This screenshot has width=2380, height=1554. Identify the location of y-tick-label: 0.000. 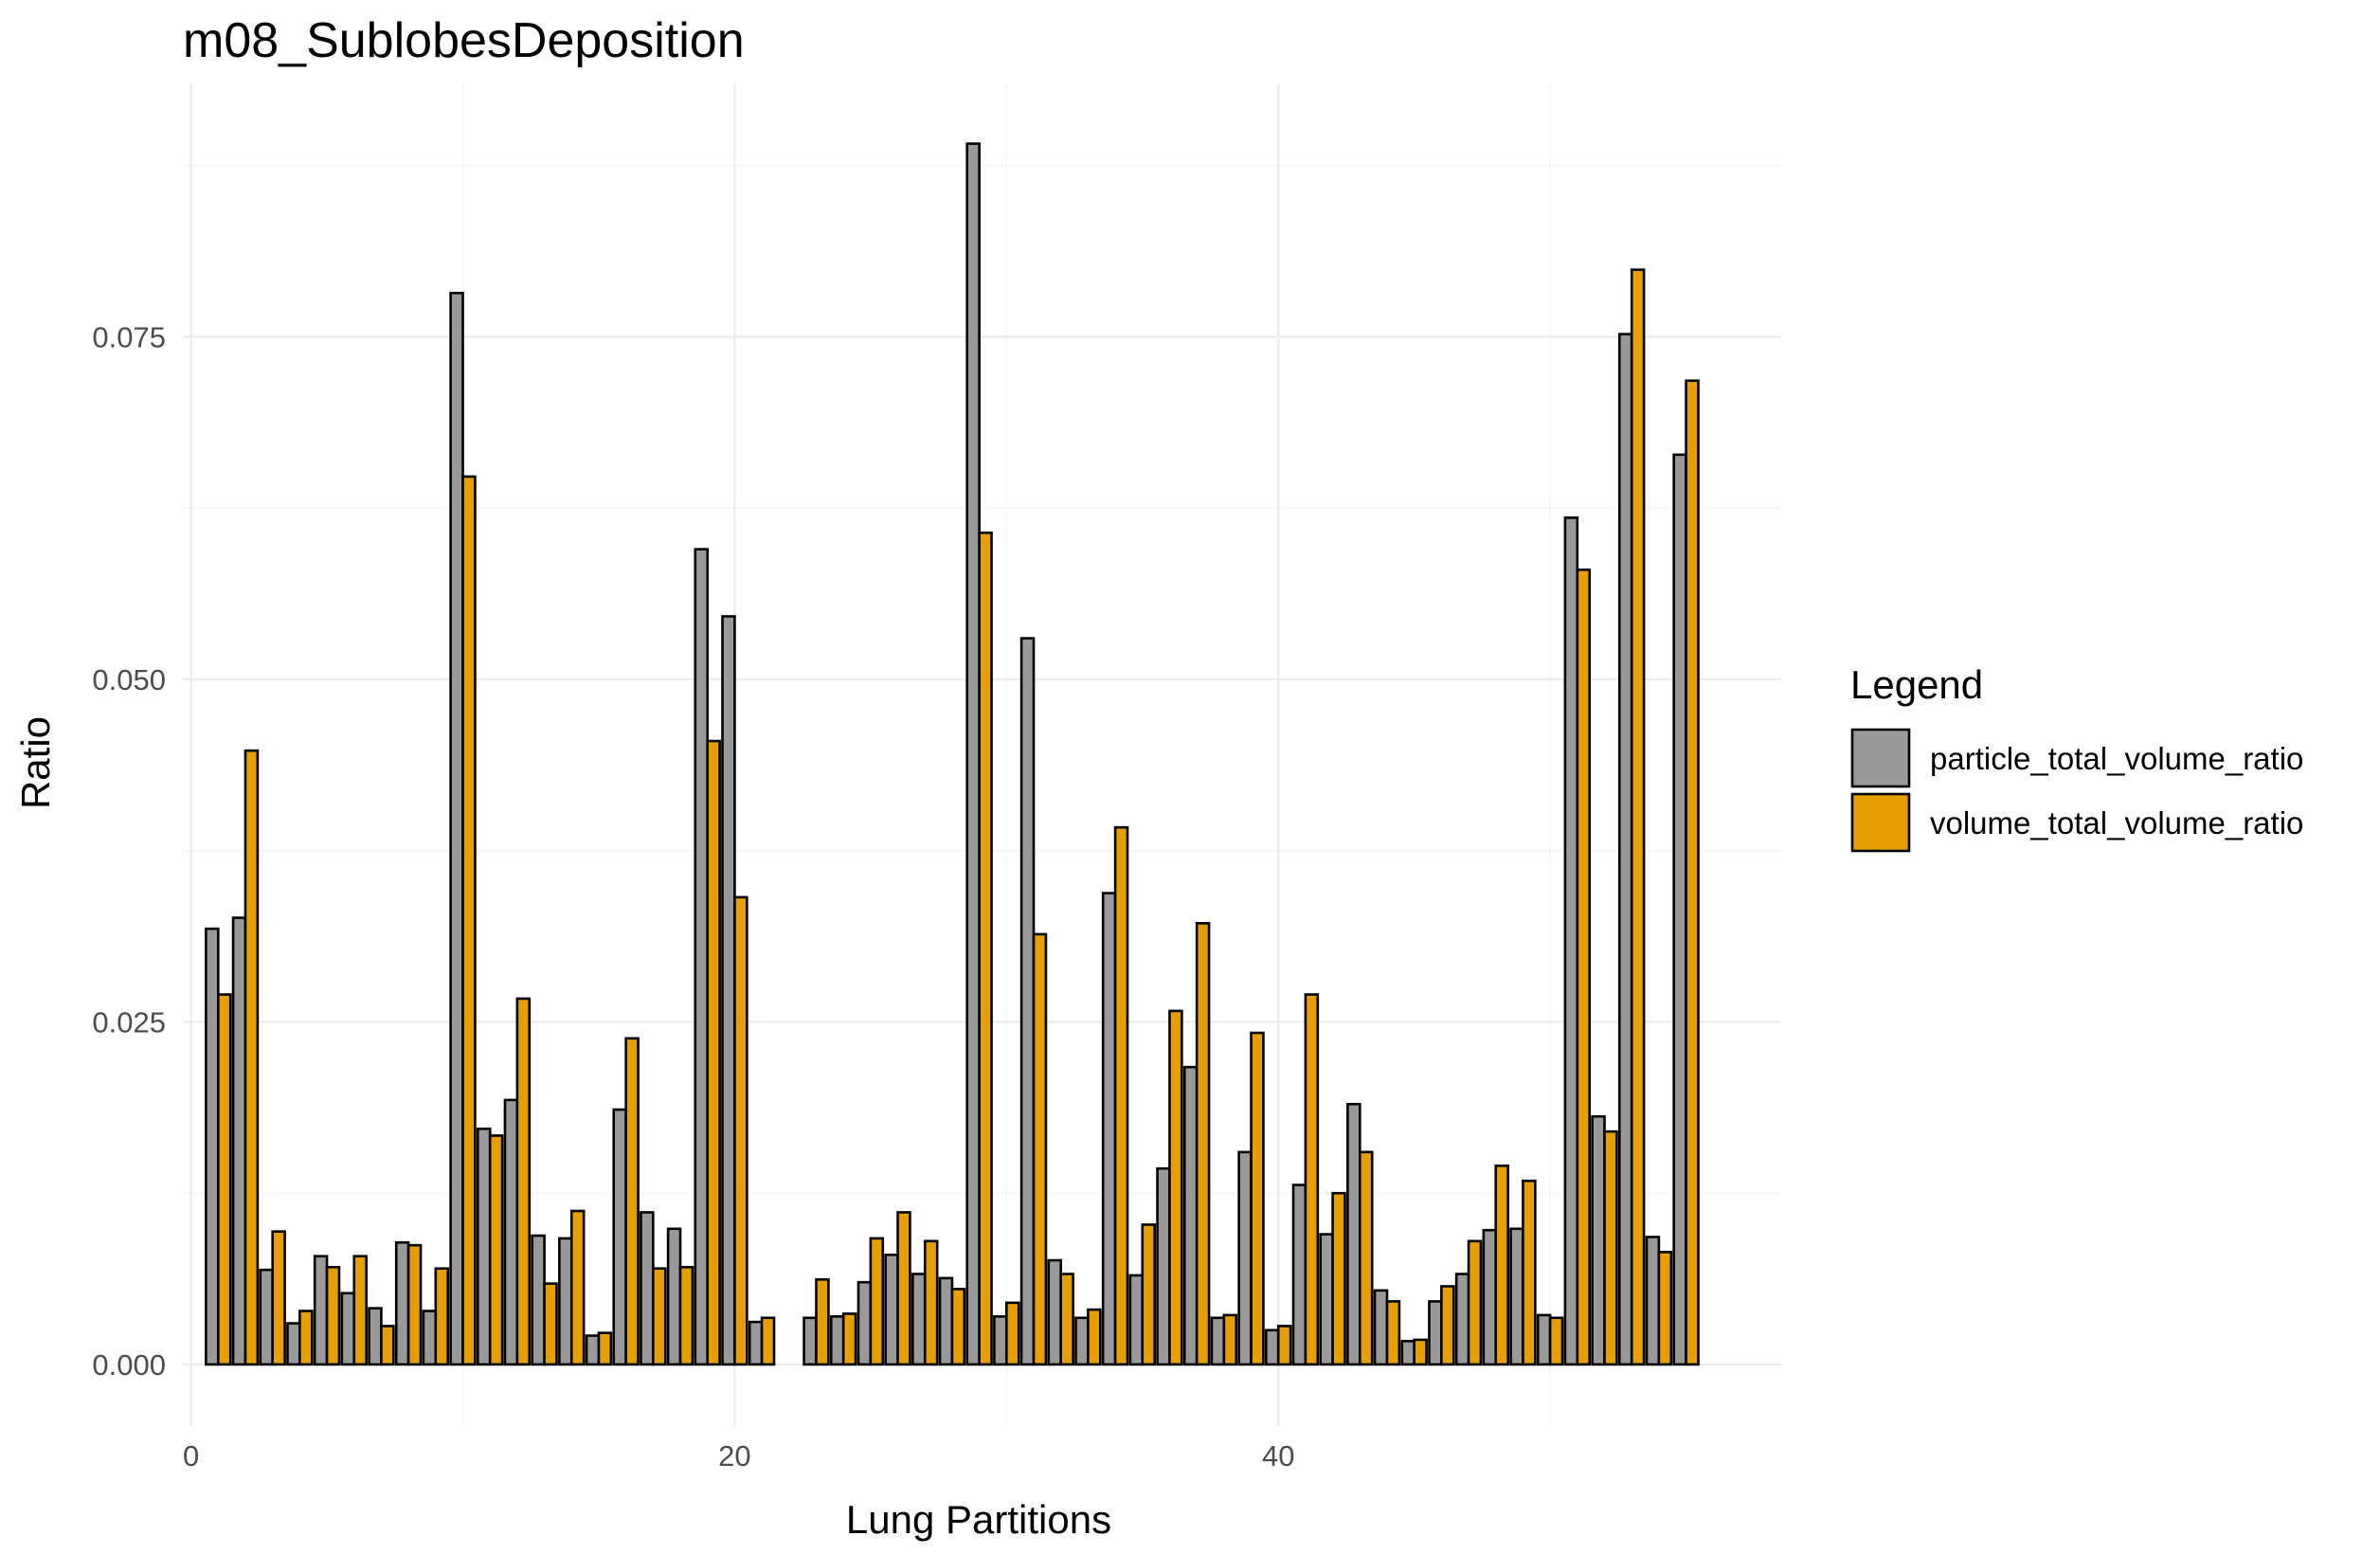
(129, 1365).